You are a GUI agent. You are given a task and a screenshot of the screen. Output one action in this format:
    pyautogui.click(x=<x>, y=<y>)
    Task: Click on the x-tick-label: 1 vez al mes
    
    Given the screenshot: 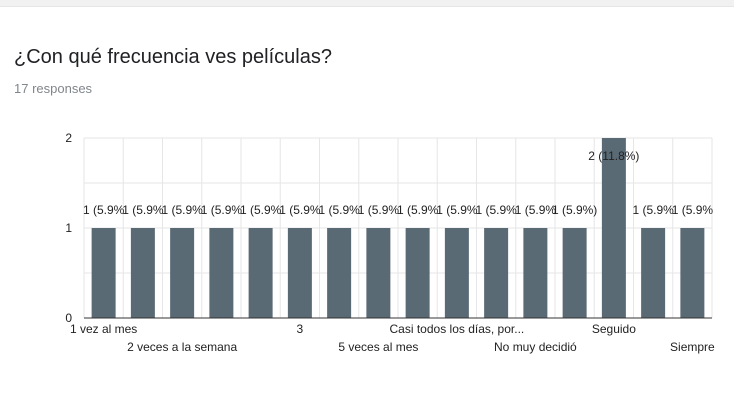 What is the action you would take?
    pyautogui.click(x=103, y=329)
    